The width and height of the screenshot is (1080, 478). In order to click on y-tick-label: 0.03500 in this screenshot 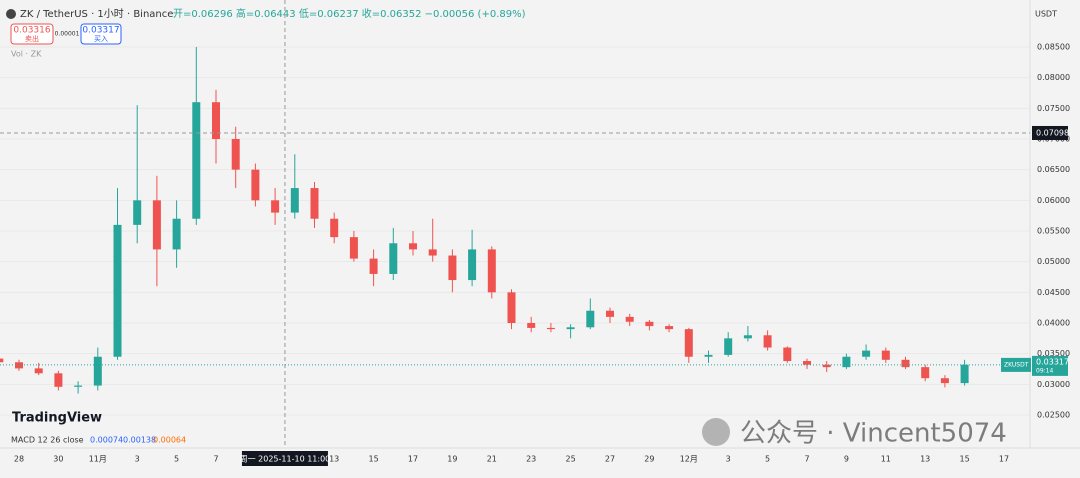, I will do `click(1053, 353)`.